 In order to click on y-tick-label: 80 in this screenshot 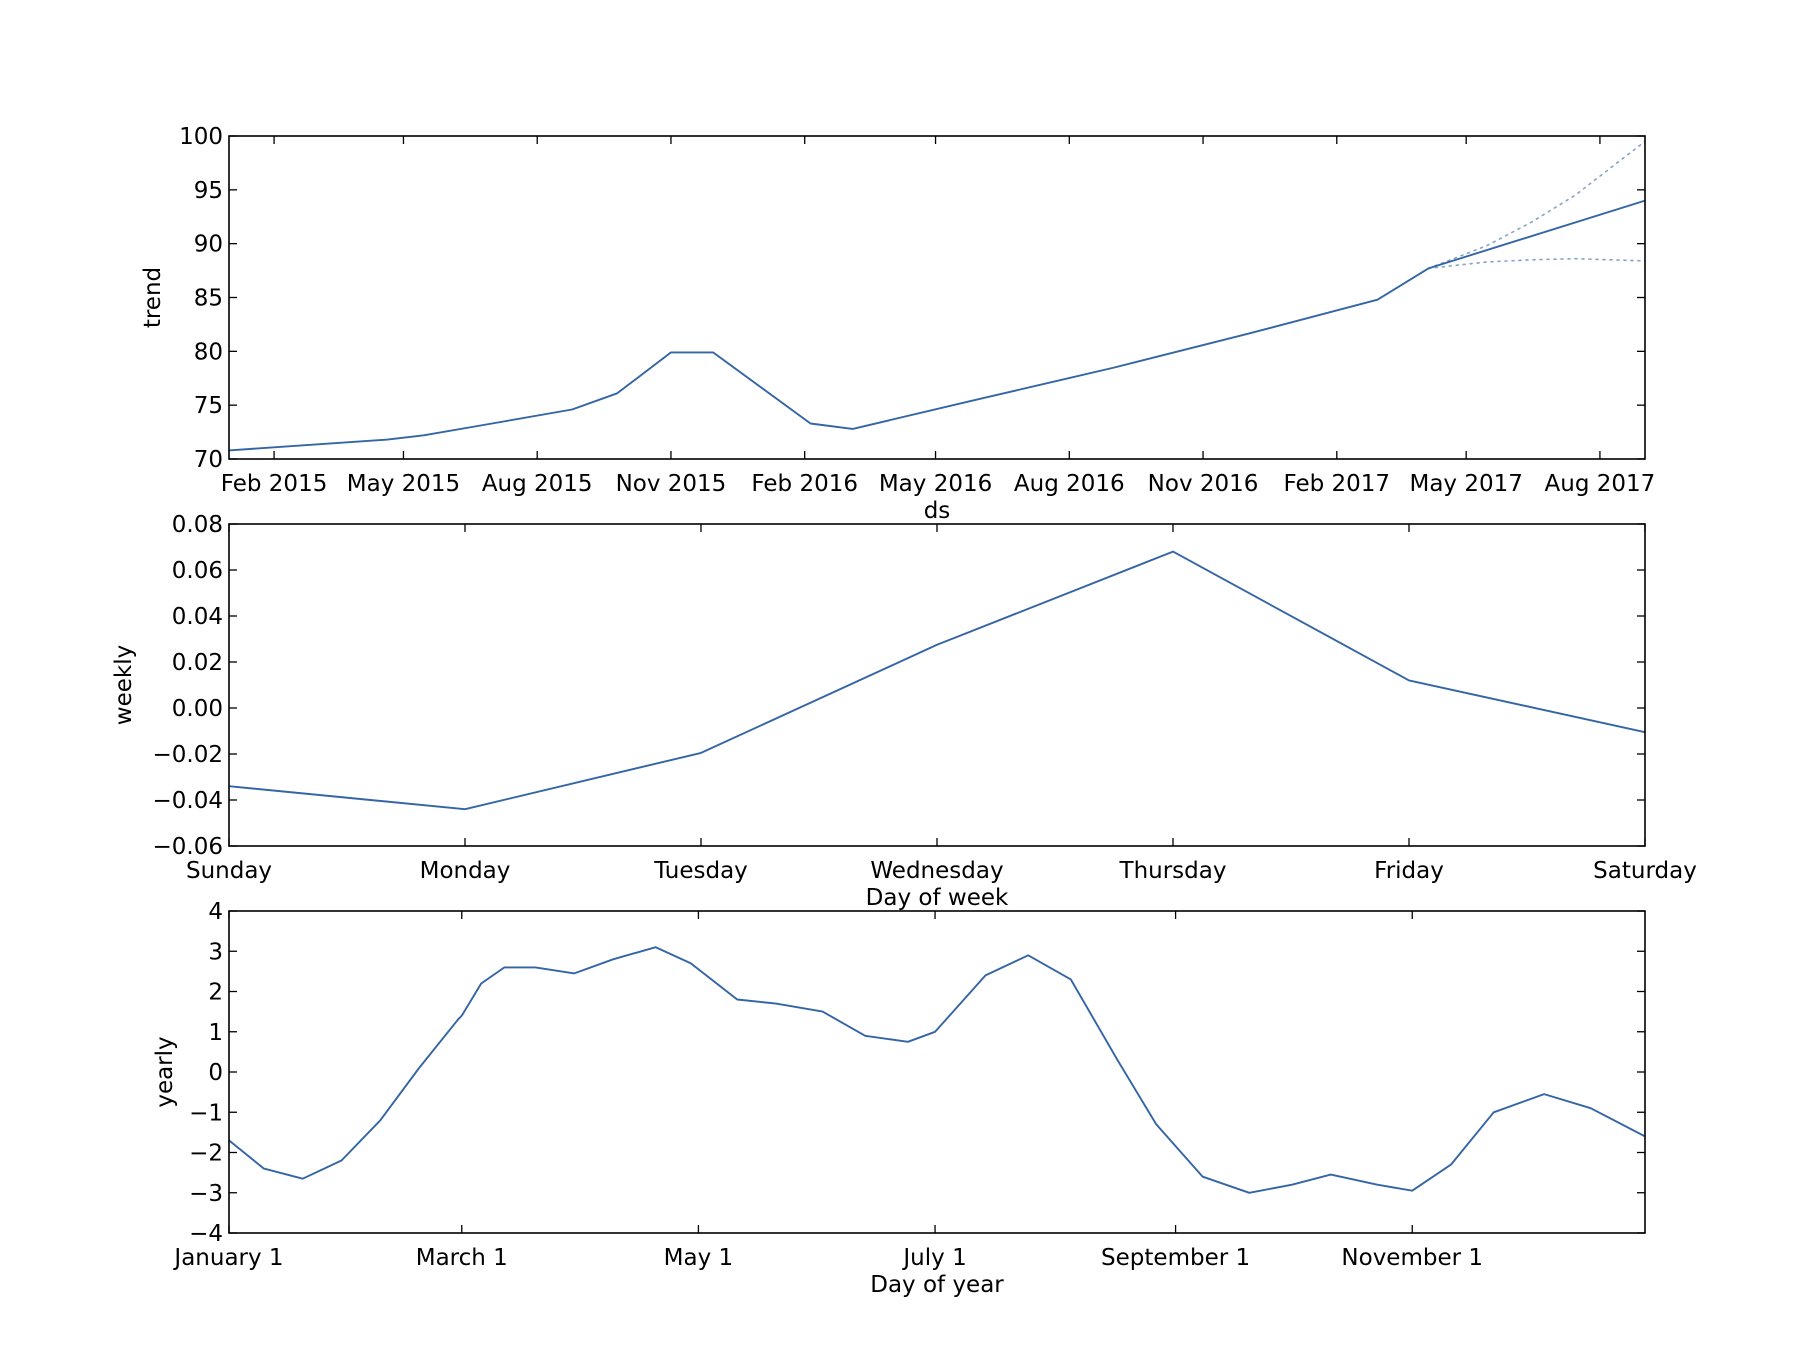, I will do `click(208, 352)`.